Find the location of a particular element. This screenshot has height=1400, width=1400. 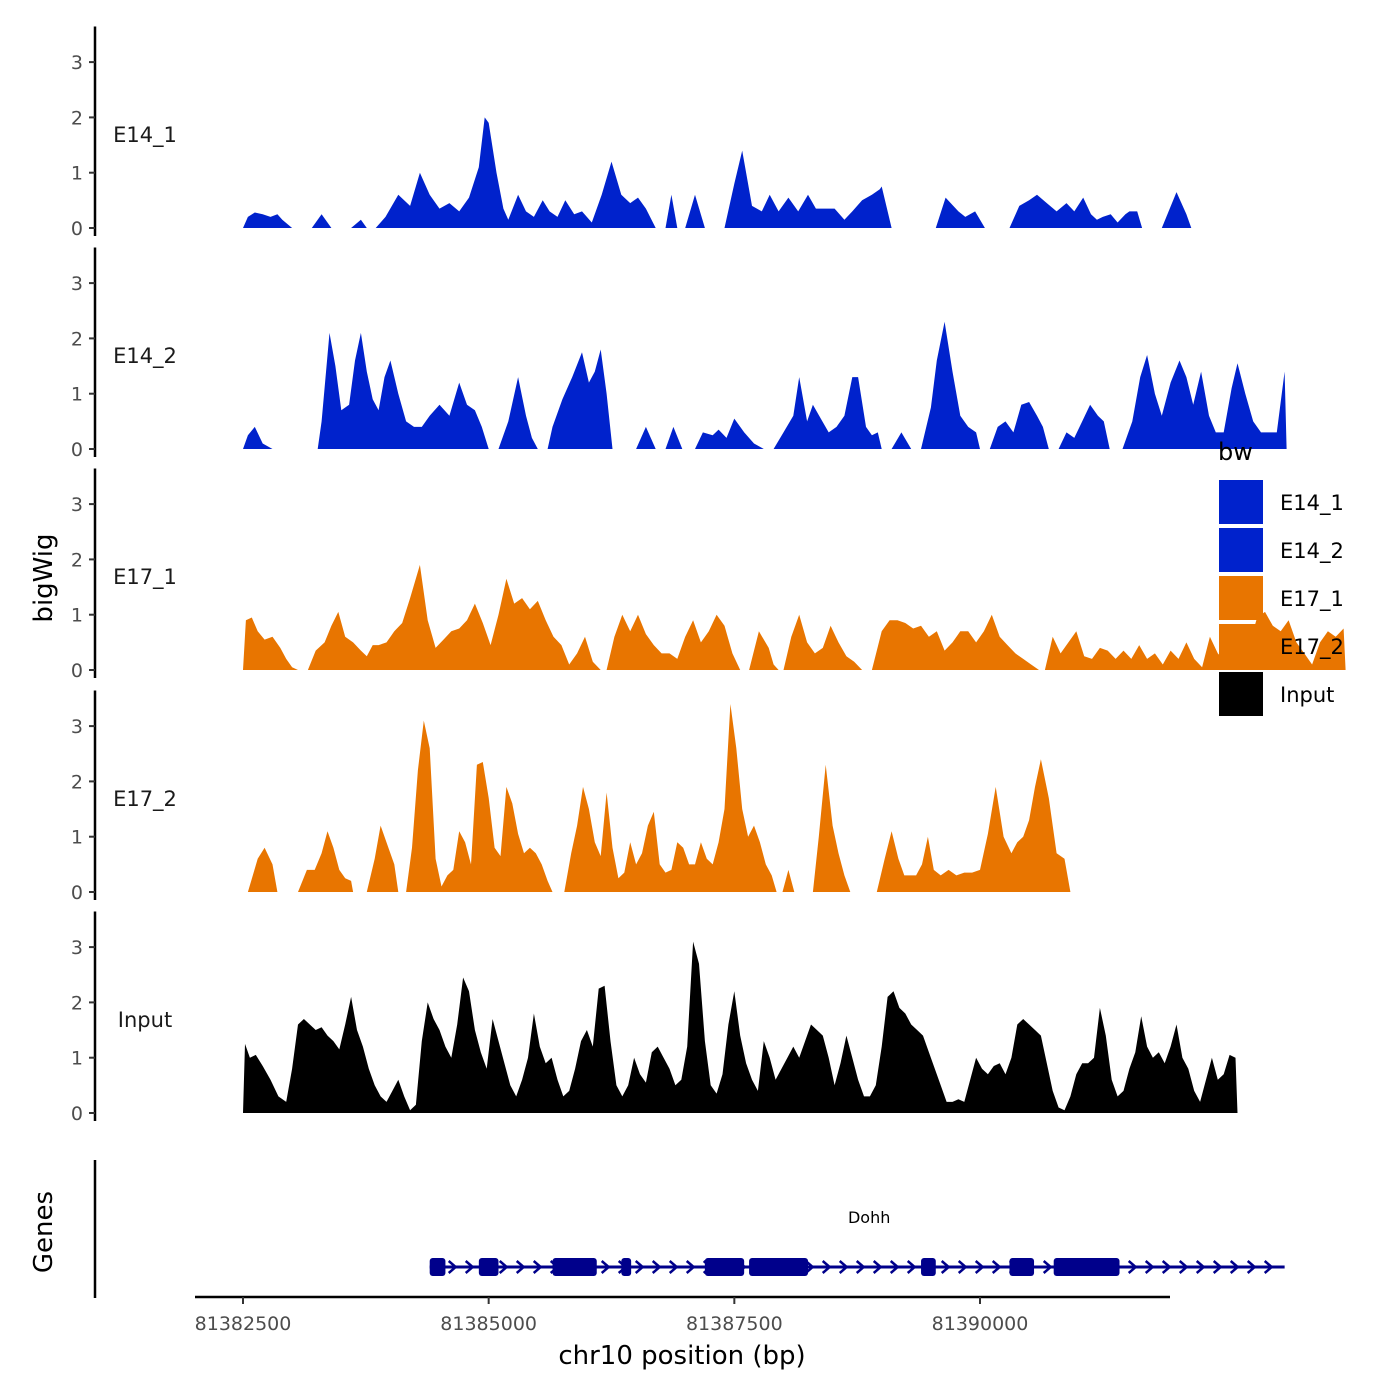

x-axis: 81382500 81385000 81387500 81390000 is located at coordinates (682, 1315).